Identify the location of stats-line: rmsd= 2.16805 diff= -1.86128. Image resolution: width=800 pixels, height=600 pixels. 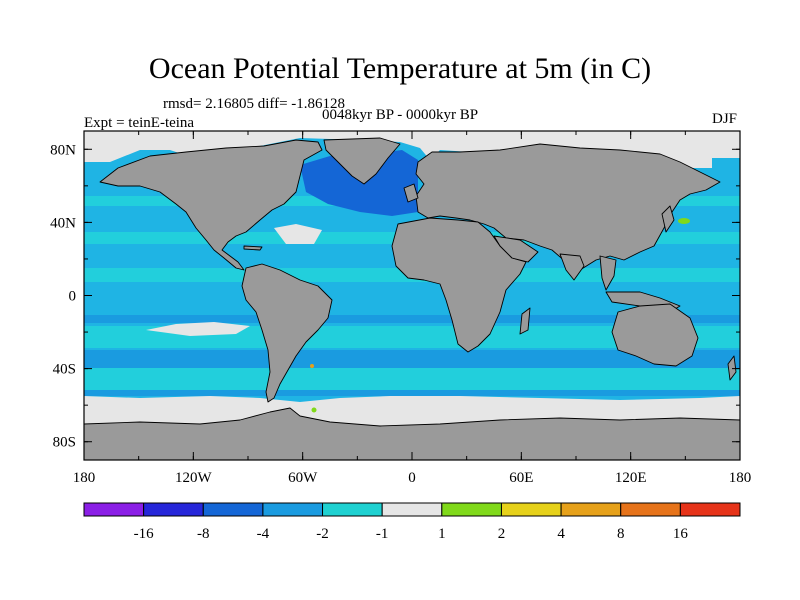
(254, 104).